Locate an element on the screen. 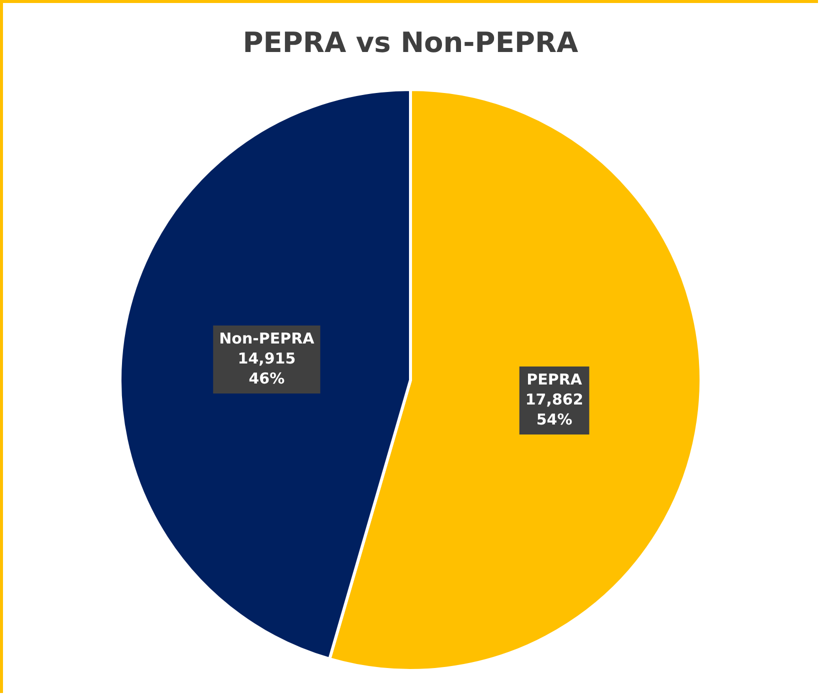  slice-label: PEPRA is located at coordinates (554, 379).